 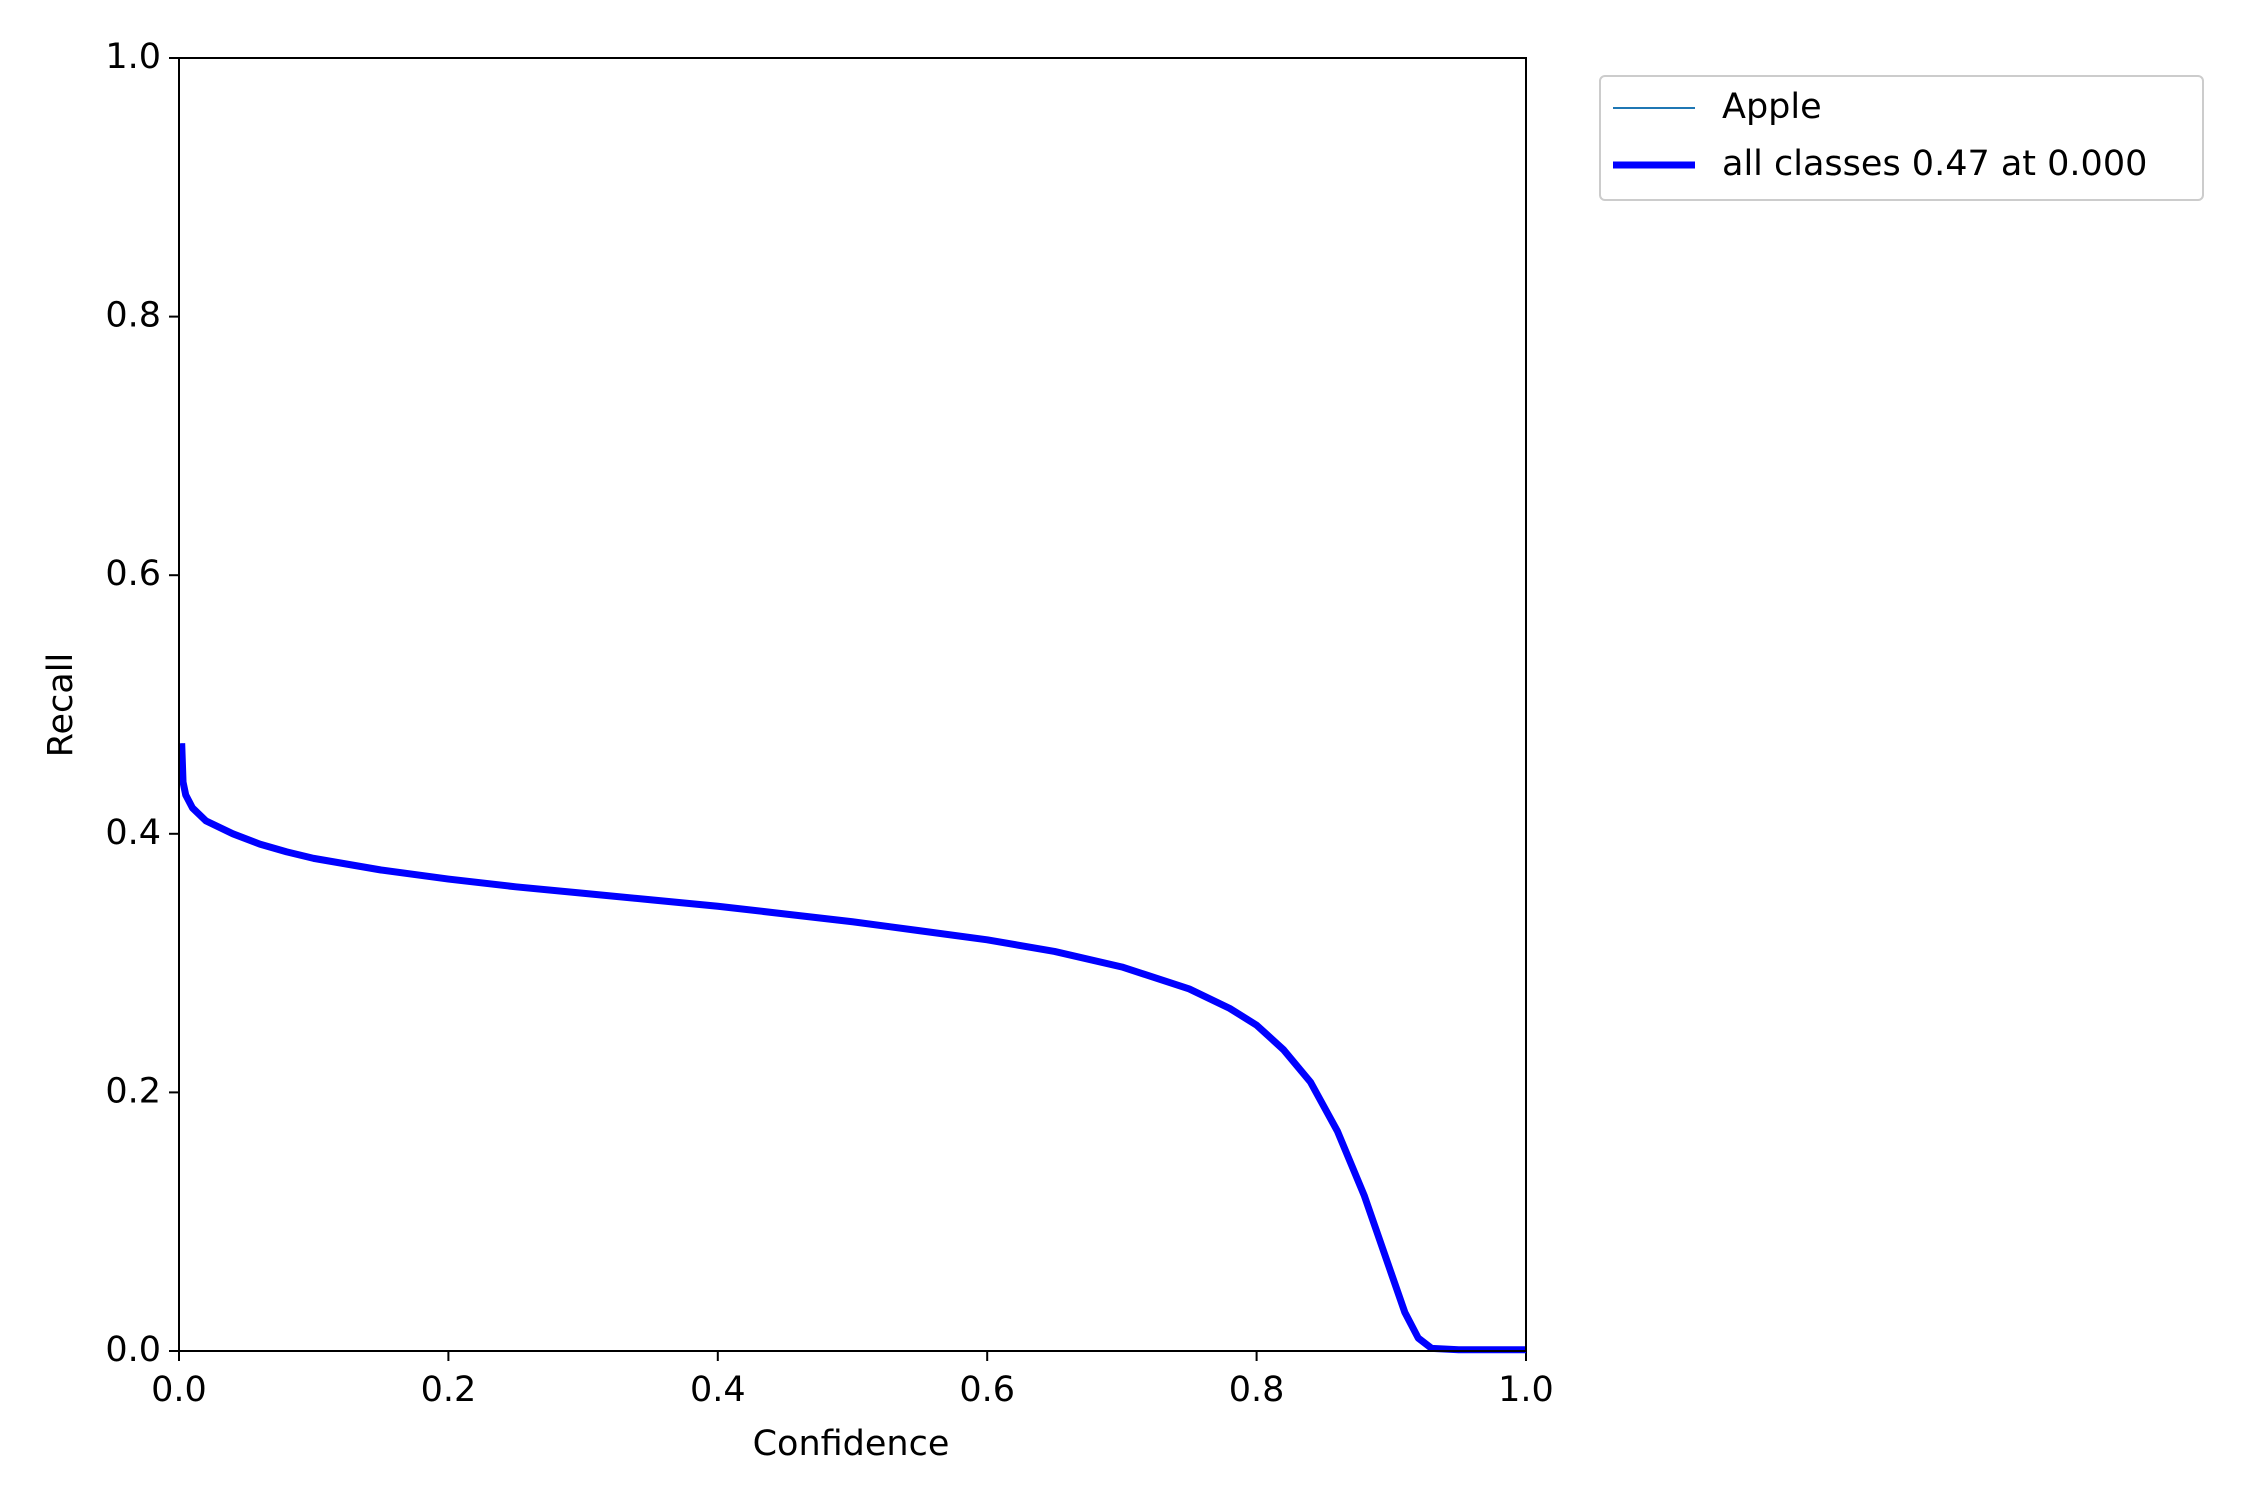 What do you see at coordinates (1526, 1390) in the screenshot?
I see `x-tick-label: 1.0` at bounding box center [1526, 1390].